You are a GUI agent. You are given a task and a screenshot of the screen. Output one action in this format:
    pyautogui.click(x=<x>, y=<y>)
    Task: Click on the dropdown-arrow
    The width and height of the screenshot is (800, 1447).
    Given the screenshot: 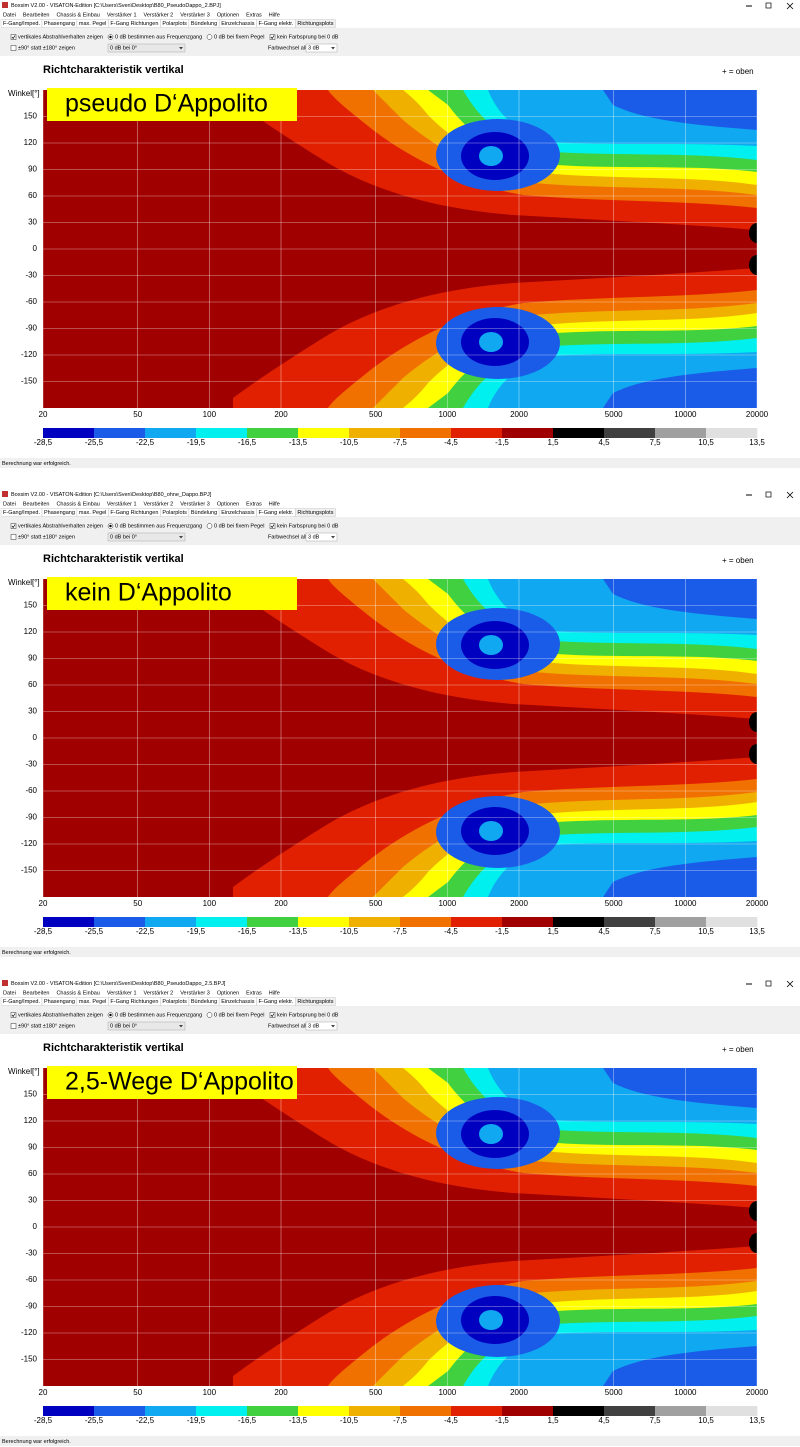 What is the action you would take?
    pyautogui.click(x=181, y=48)
    